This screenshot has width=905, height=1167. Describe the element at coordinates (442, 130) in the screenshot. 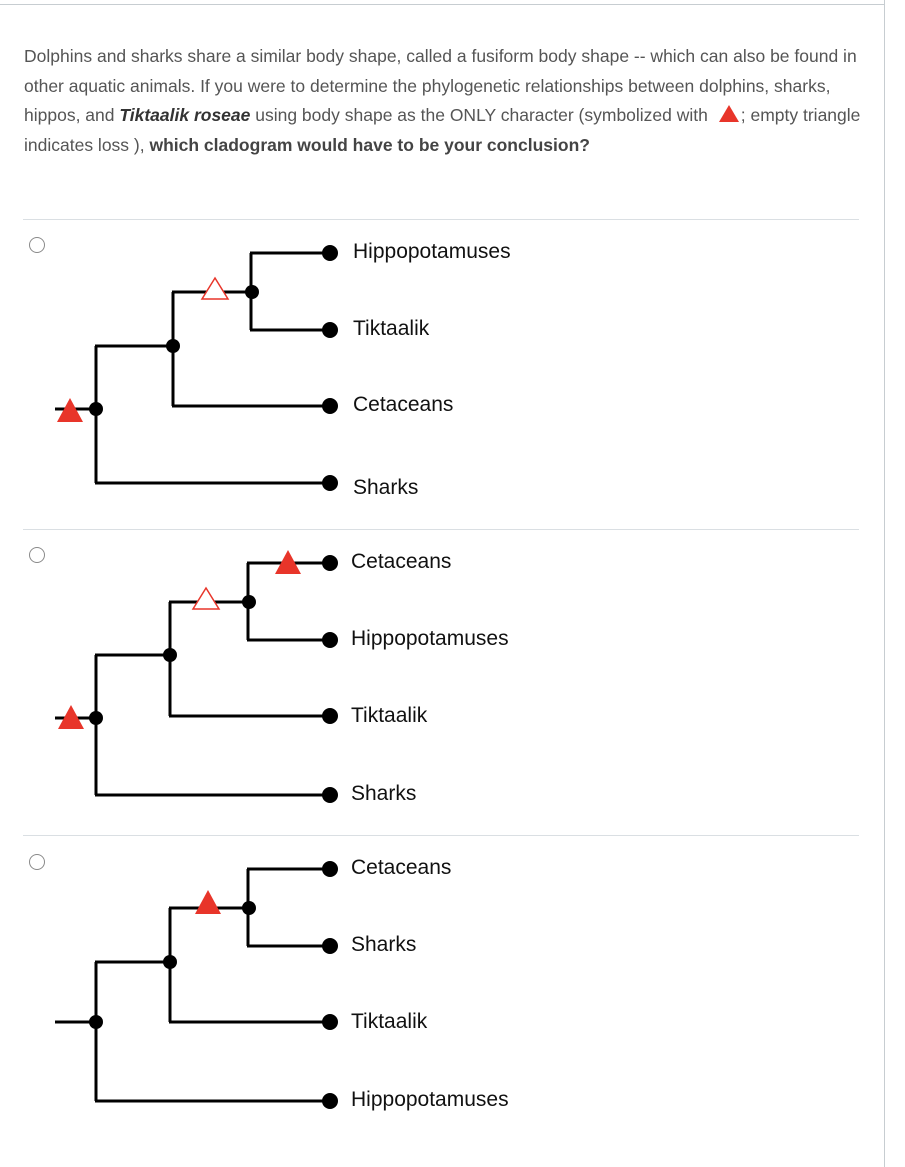

I see `question-part-3: ; empty triangle indicates loss ),` at that location.